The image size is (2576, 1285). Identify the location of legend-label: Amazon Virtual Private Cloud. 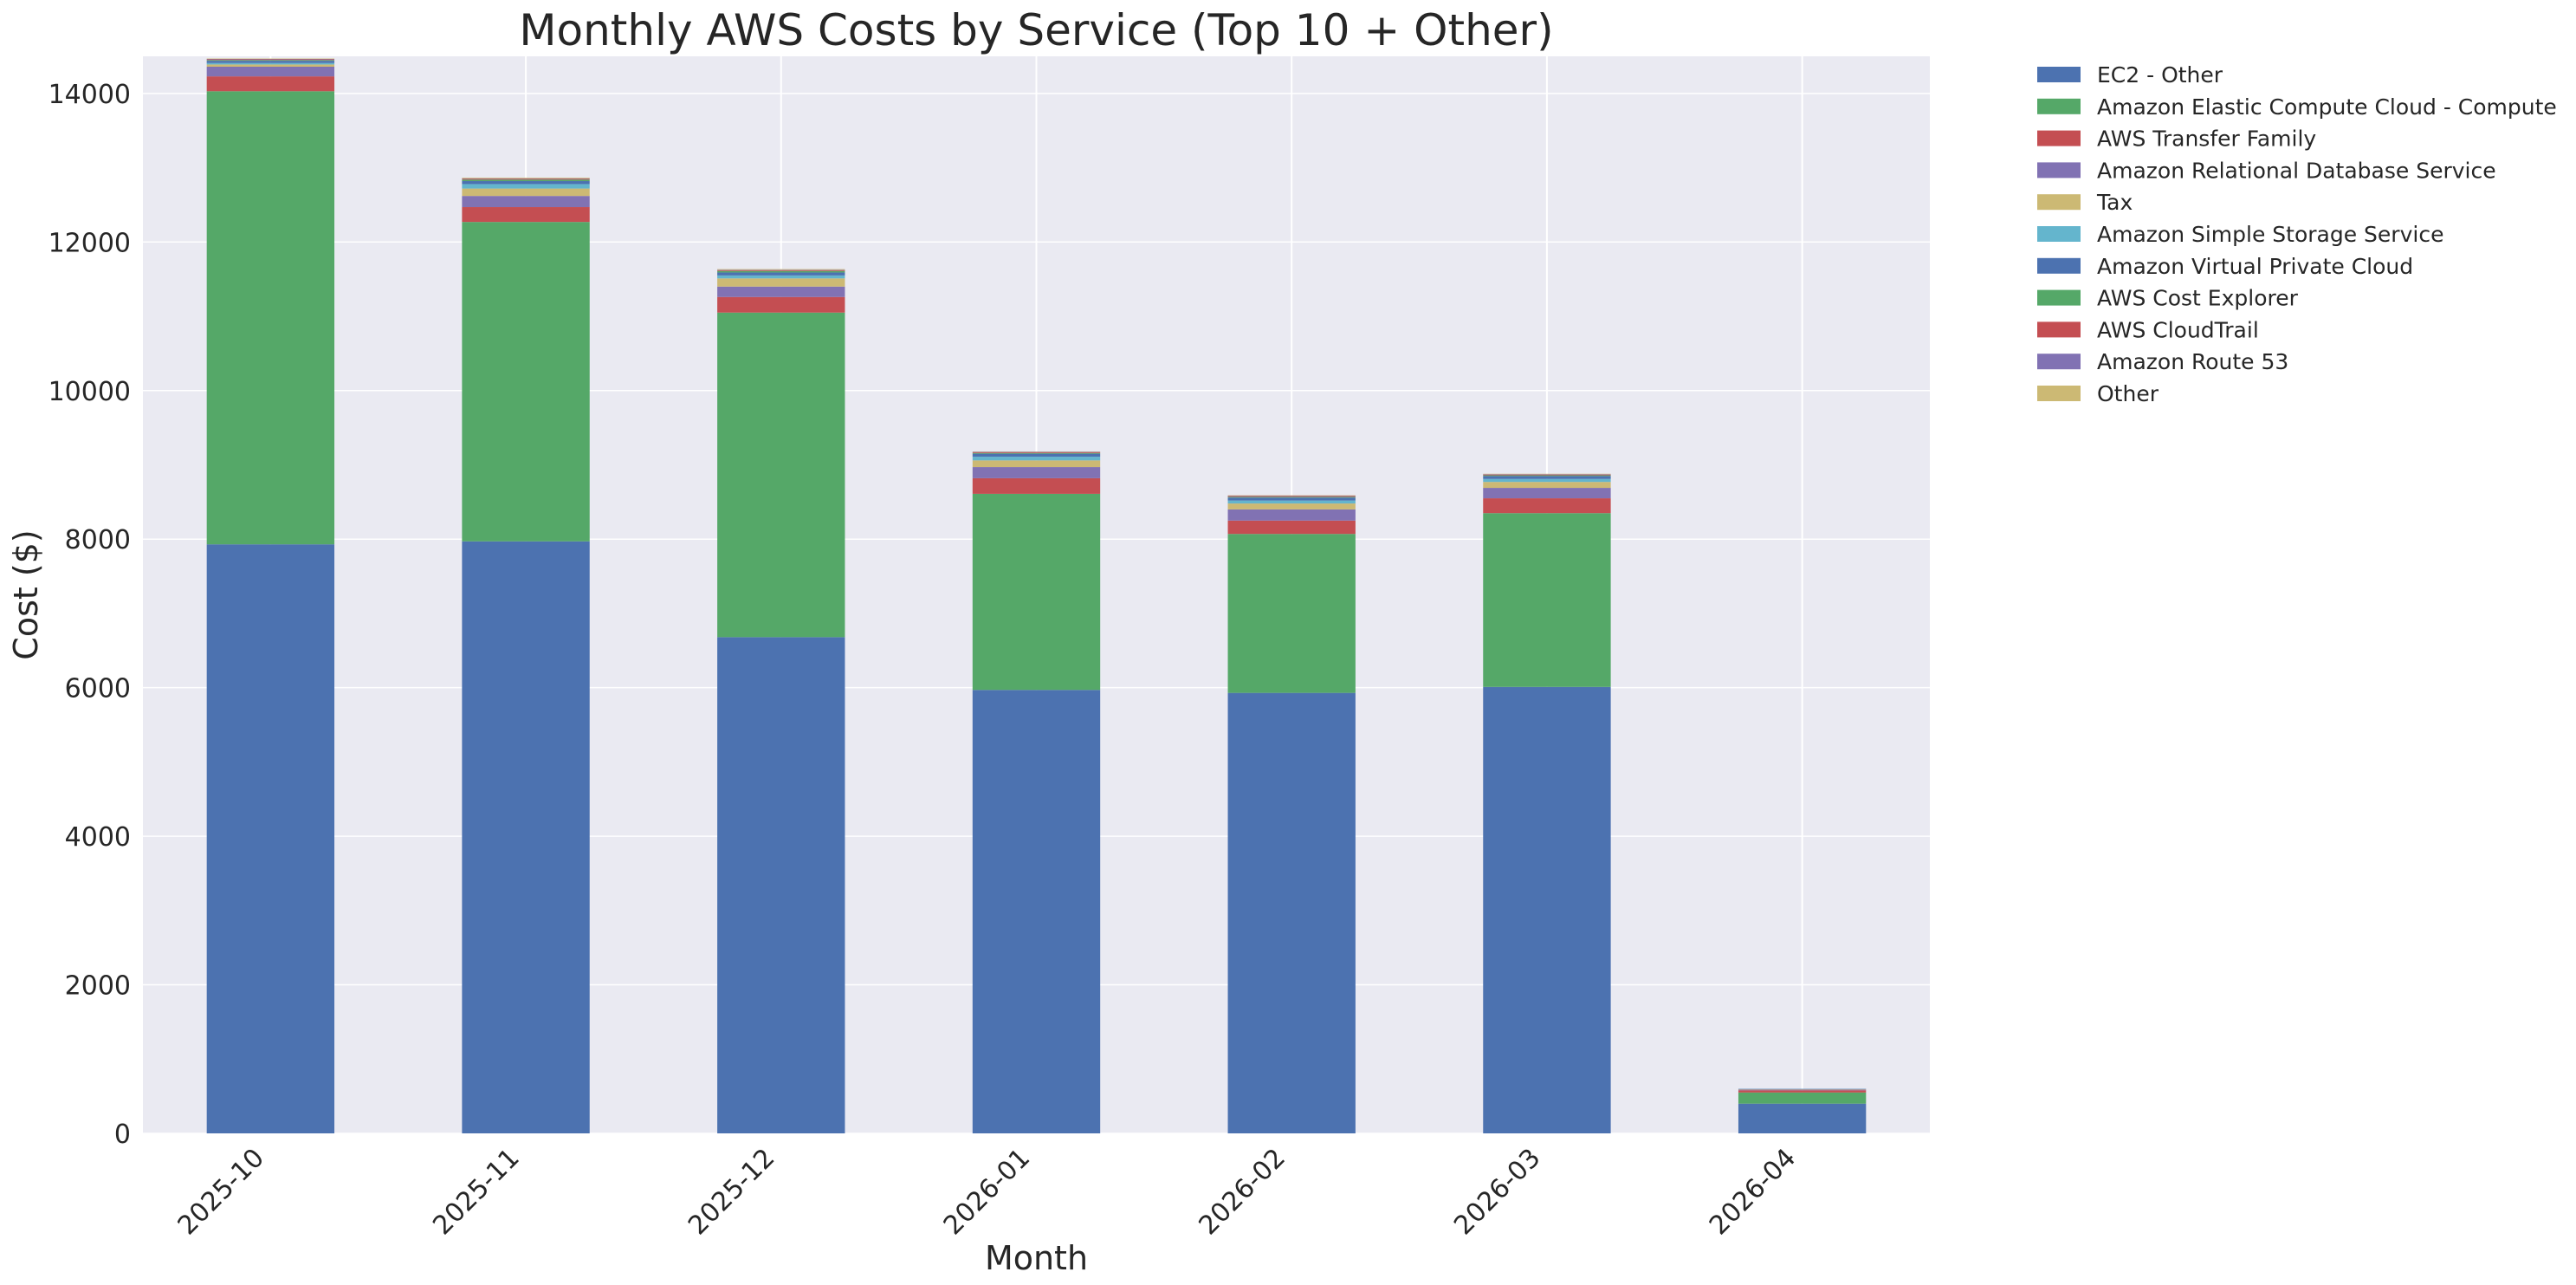
(2255, 266).